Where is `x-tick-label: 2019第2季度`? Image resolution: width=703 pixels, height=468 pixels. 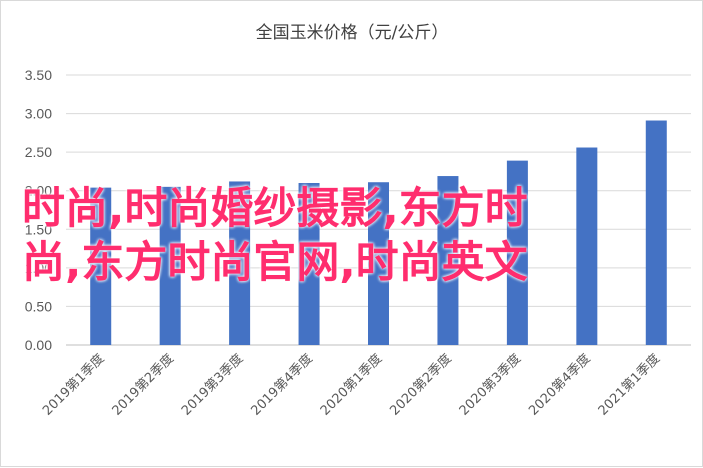 x-tick-label: 2019第2季度 is located at coordinates (143, 385).